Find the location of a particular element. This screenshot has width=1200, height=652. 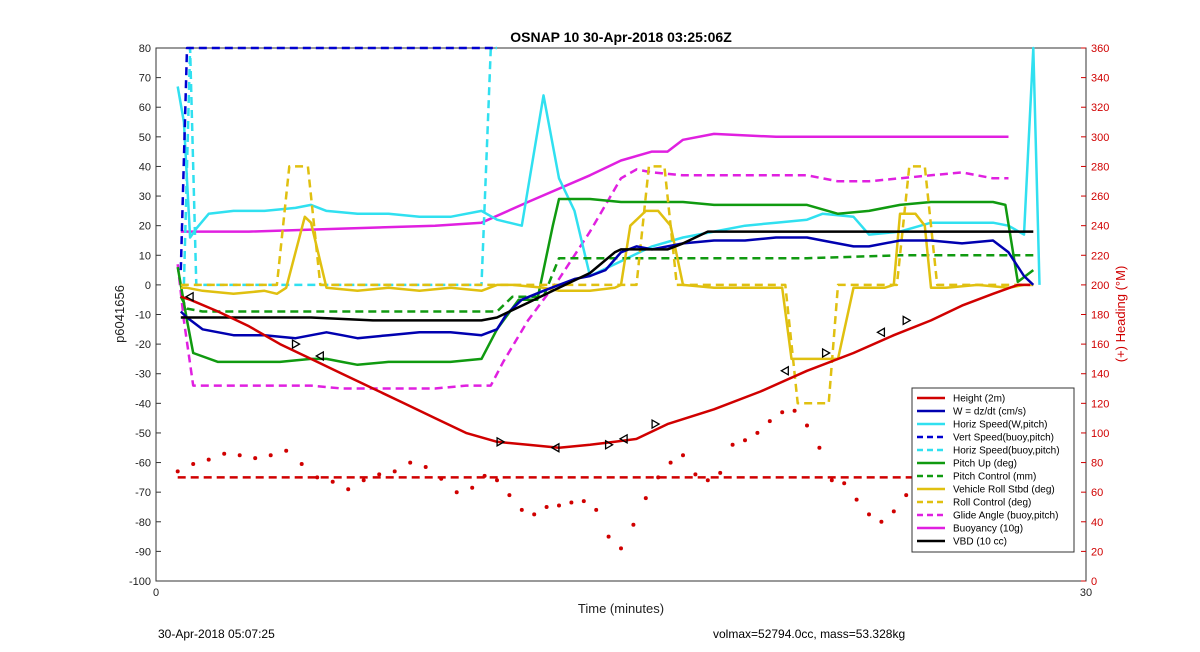

y2-tick-label: 60 is located at coordinates (1097, 493).